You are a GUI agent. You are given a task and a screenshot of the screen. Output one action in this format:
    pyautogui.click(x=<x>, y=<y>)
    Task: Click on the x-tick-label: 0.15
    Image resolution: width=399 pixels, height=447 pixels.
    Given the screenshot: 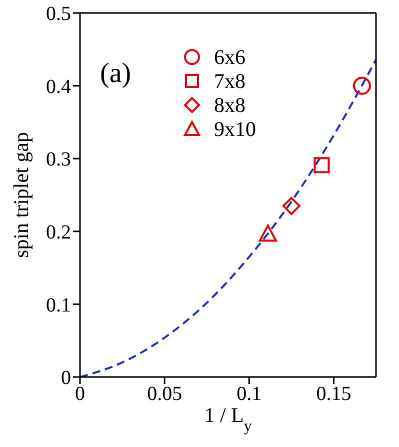 What is the action you would take?
    pyautogui.click(x=334, y=394)
    